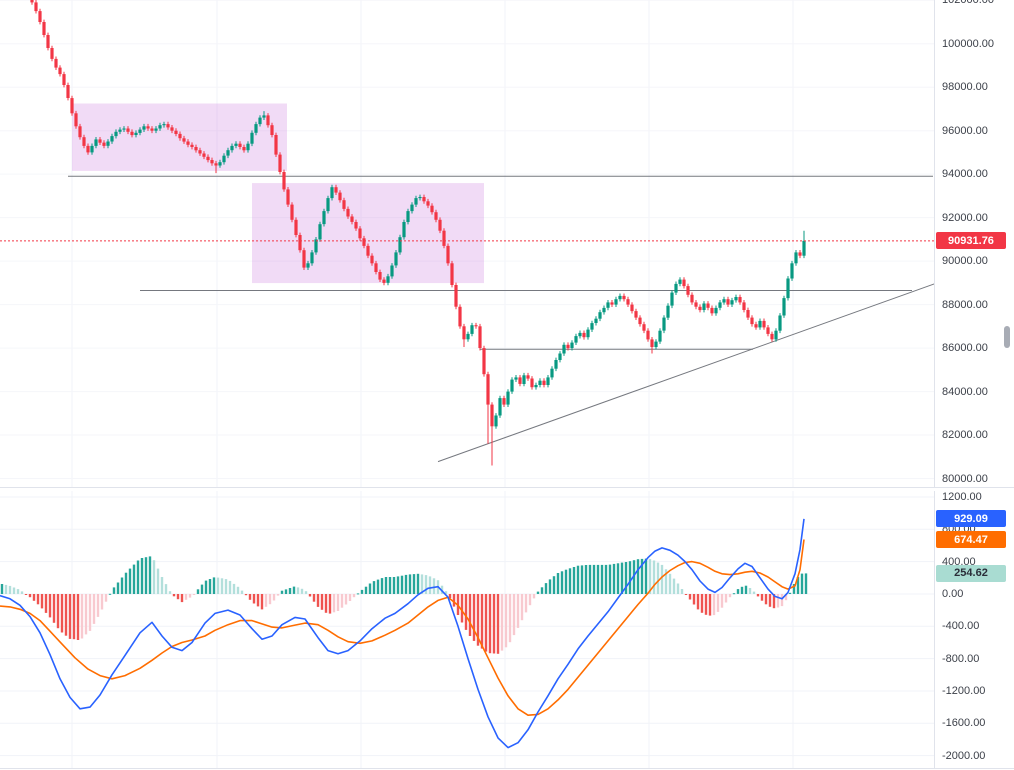 The height and width of the screenshot is (770, 1014). Describe the element at coordinates (965, 391) in the screenshot. I see `axis-tick-label: 84000.00` at that location.